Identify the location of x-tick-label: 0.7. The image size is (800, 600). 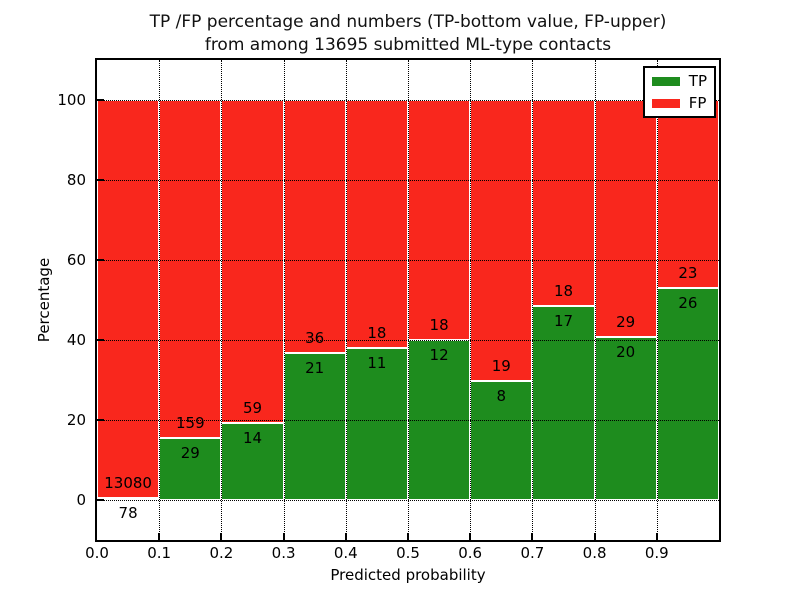
(532, 553).